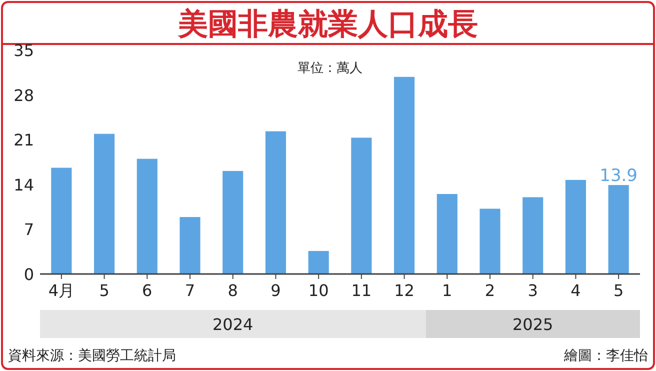 The height and width of the screenshot is (371, 656). Describe the element at coordinates (24, 140) in the screenshot. I see `y-tick-label: 21` at that location.